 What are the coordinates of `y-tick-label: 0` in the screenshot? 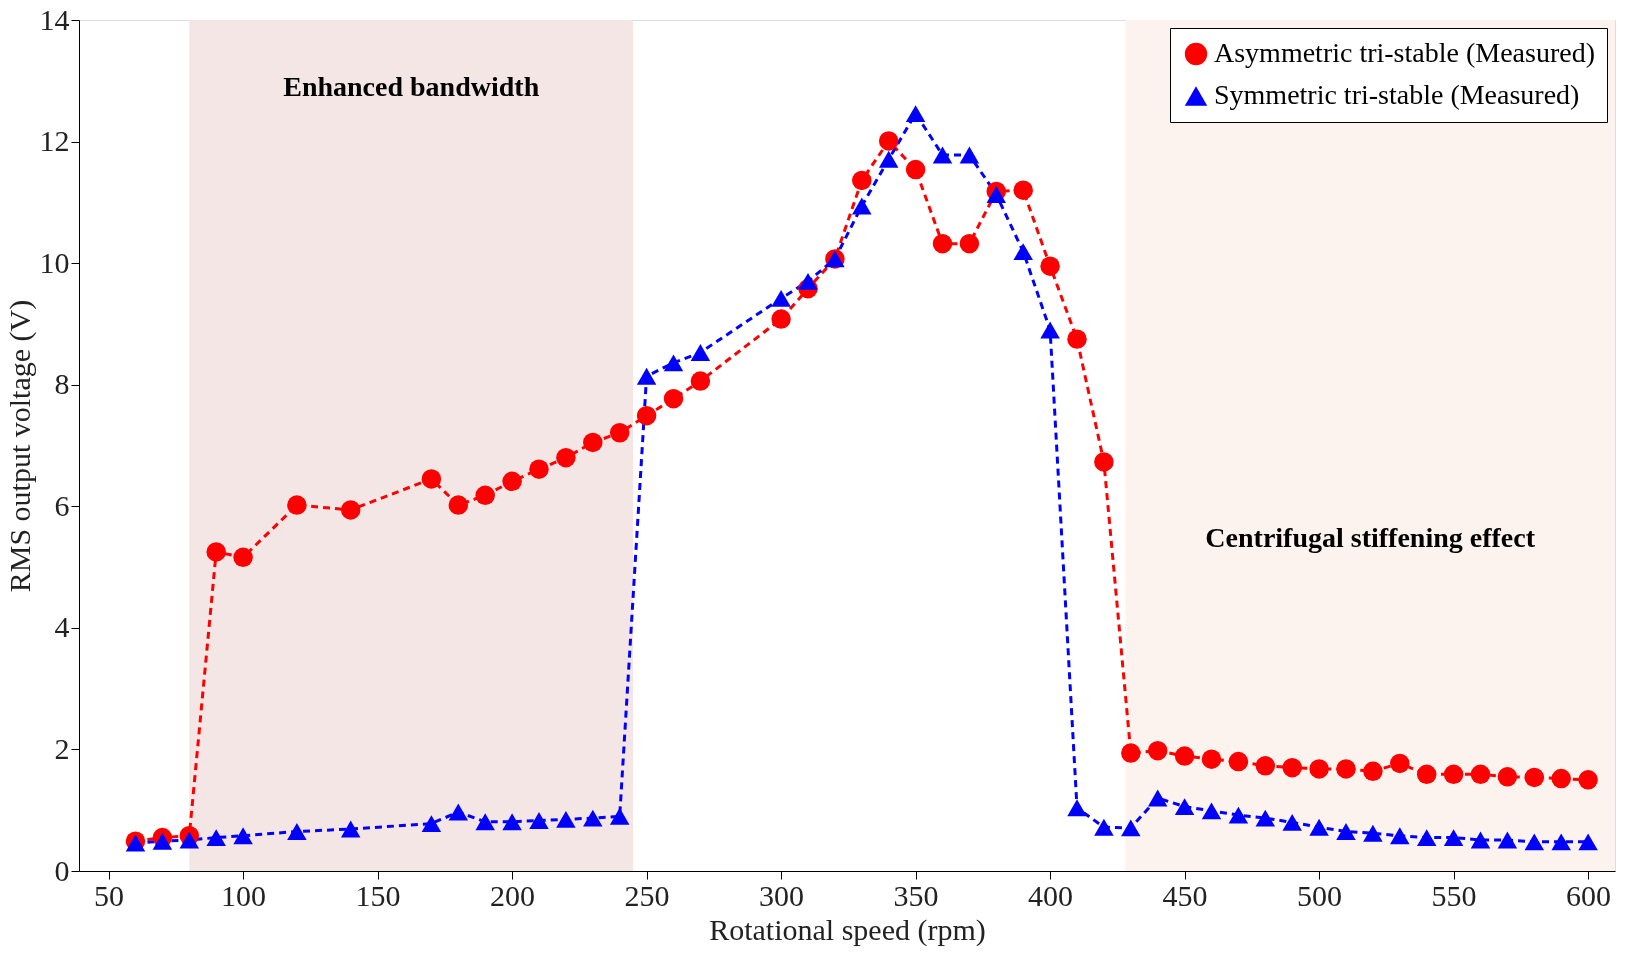 It's located at (62, 870).